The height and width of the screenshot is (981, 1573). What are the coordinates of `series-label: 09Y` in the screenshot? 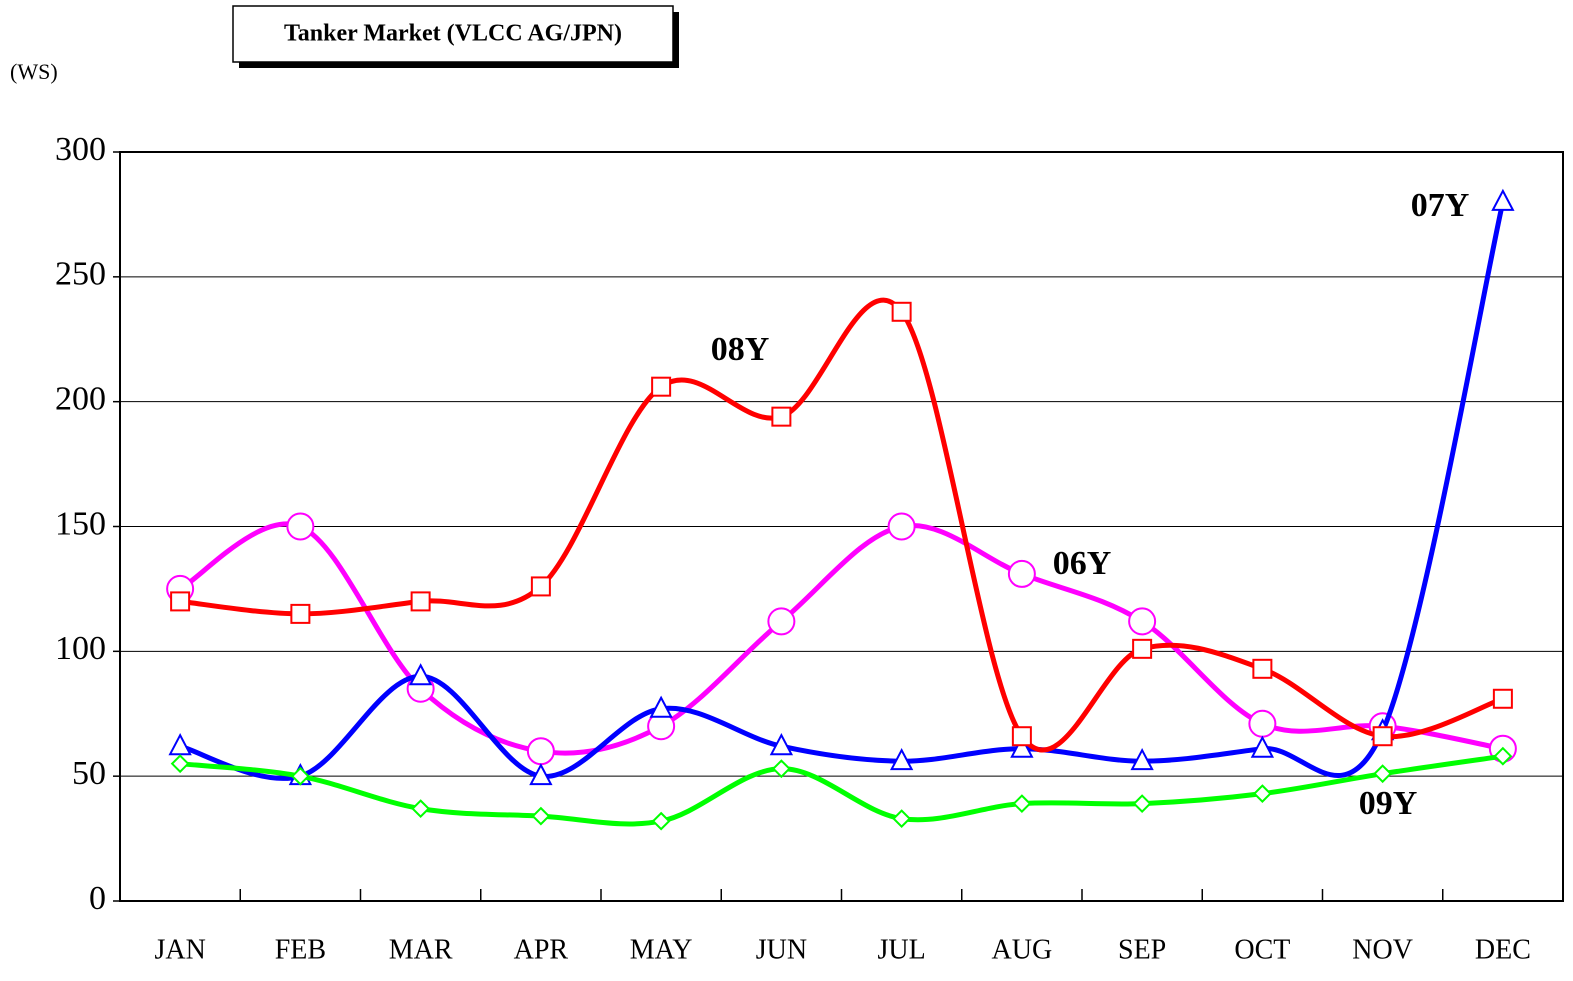 It's located at (1388, 803).